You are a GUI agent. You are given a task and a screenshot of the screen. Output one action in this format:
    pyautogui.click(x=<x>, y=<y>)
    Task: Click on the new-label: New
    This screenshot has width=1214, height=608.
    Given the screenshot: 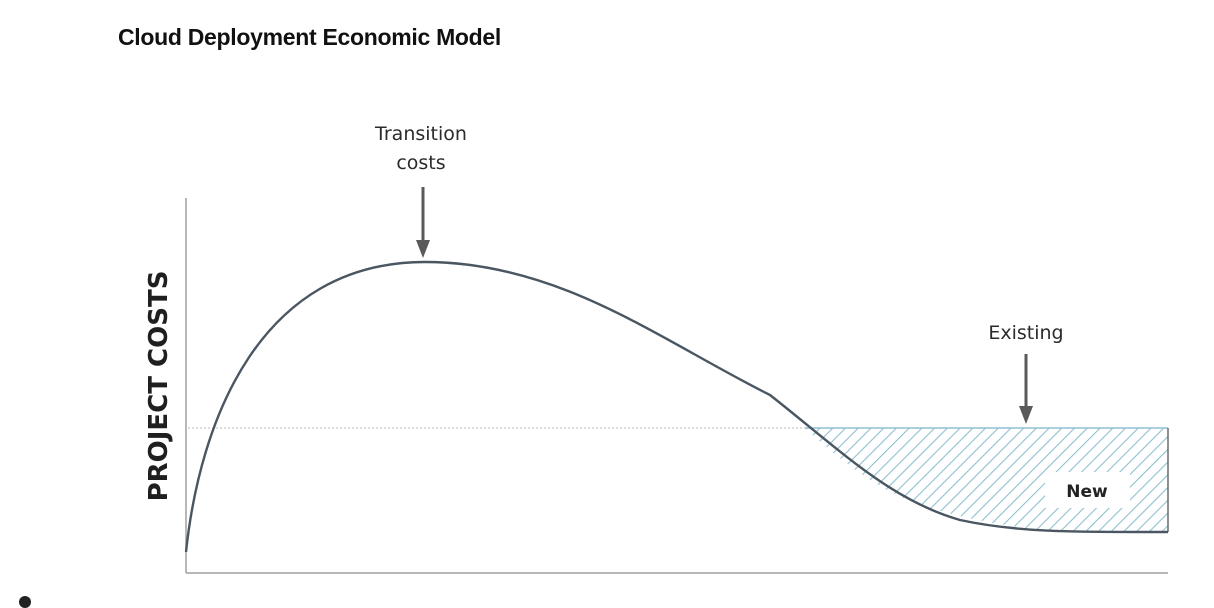 What is the action you would take?
    pyautogui.click(x=1087, y=492)
    